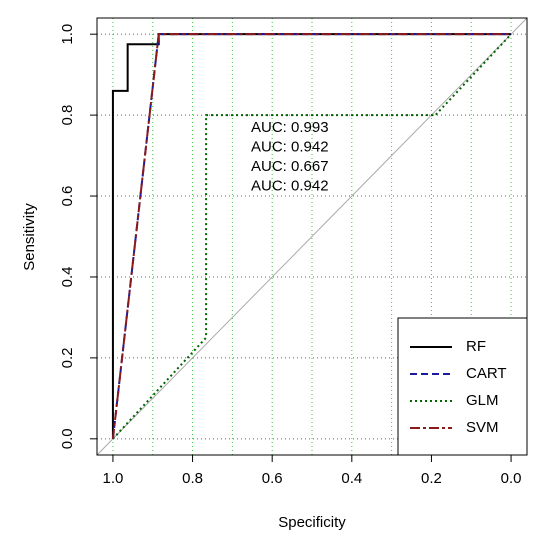 This screenshot has width=546, height=550. I want to click on legend-label: RF, so click(476, 346).